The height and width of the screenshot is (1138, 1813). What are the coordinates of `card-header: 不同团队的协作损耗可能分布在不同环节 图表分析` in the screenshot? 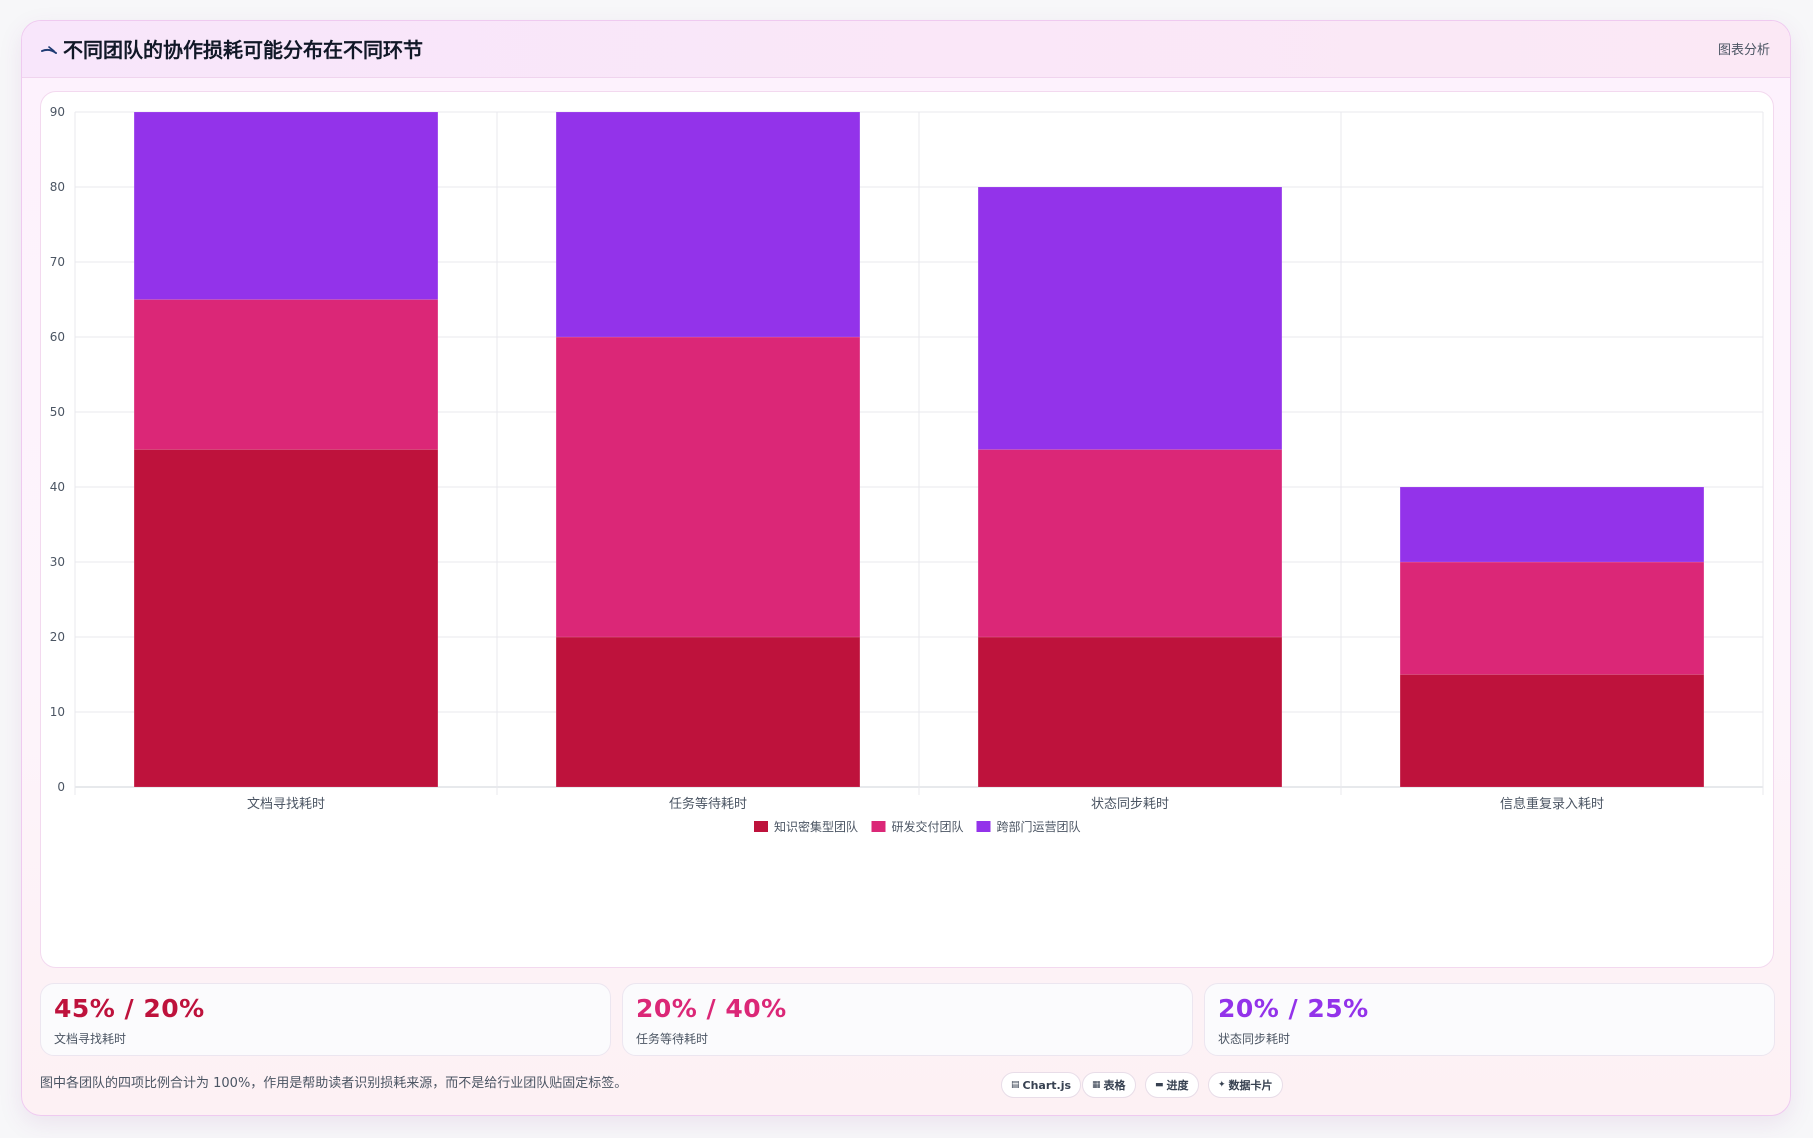 It's located at (906, 49).